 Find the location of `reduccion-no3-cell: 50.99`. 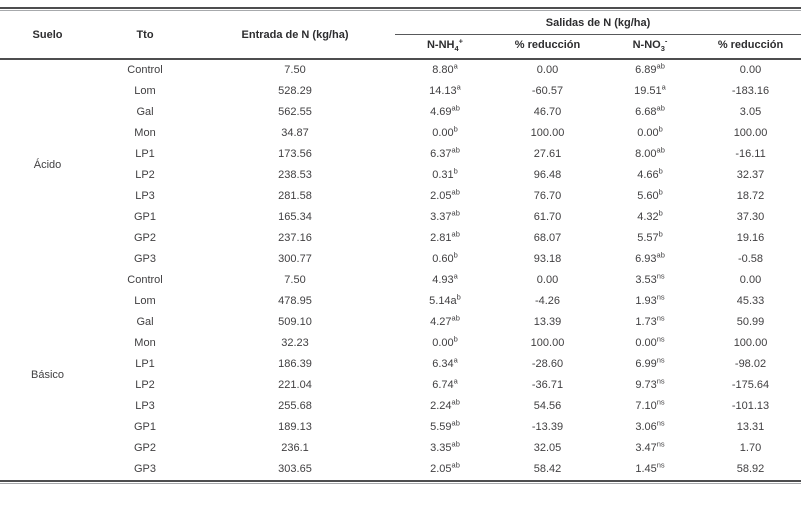

reduccion-no3-cell: 50.99 is located at coordinates (750, 322).